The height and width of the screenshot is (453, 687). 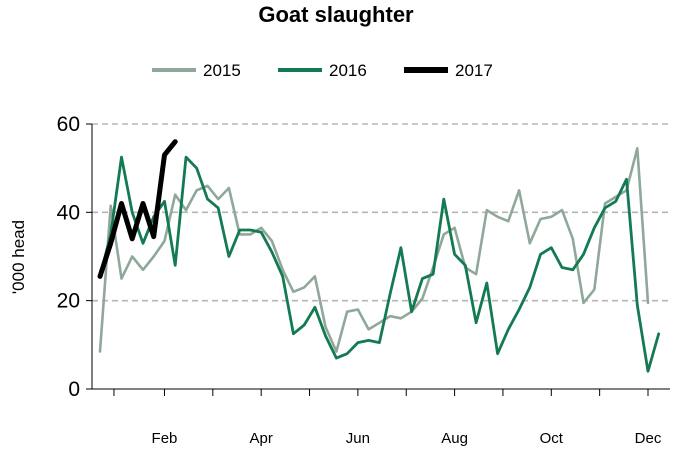 I want to click on y-axis-label: '000 head, so click(x=18, y=257).